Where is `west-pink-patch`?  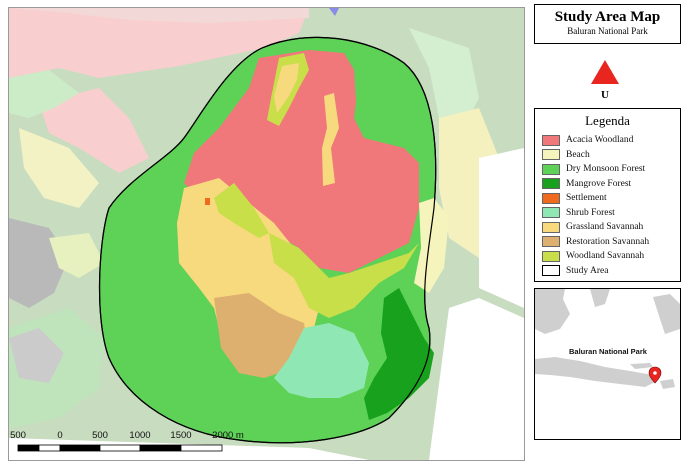
west-pink-patch is located at coordinates (94, 130).